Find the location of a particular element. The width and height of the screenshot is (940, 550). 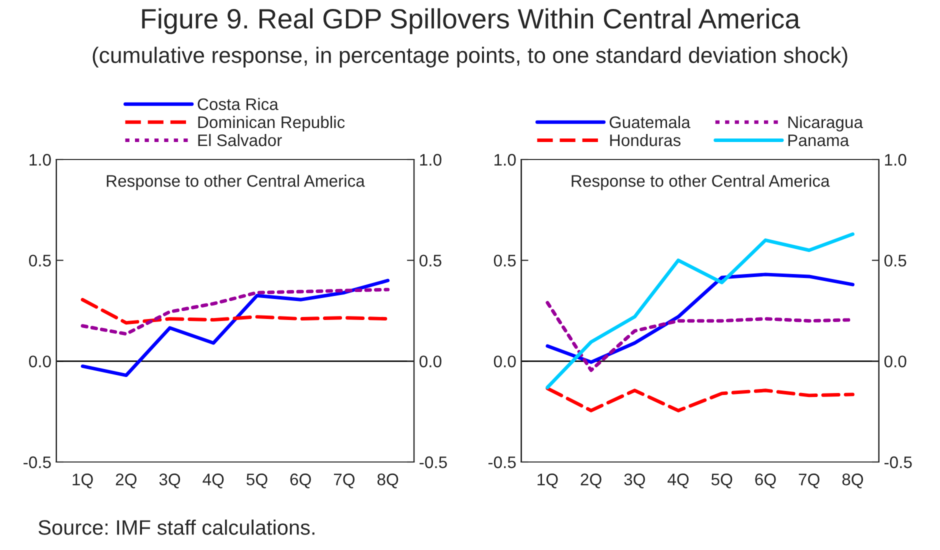

legend-label: Nicaragua is located at coordinates (826, 124).